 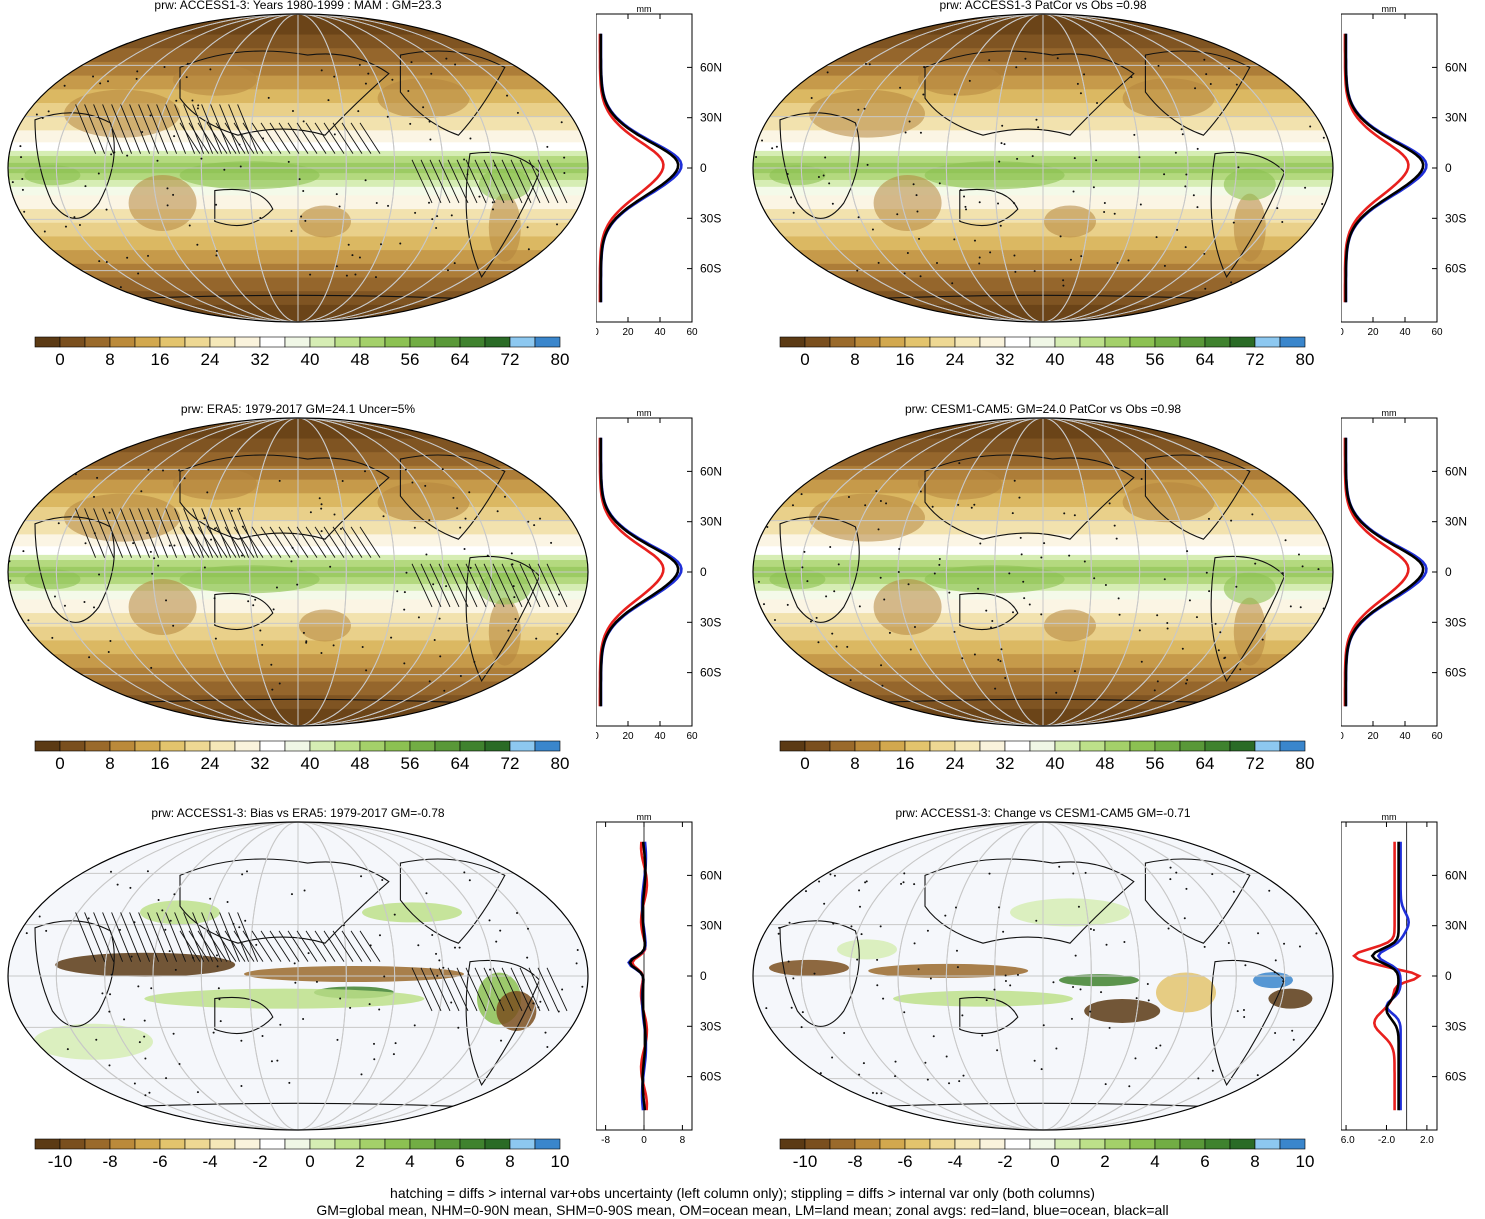 What do you see at coordinates (1348, 1140) in the screenshot?
I see `value-tick-label: -6.0` at bounding box center [1348, 1140].